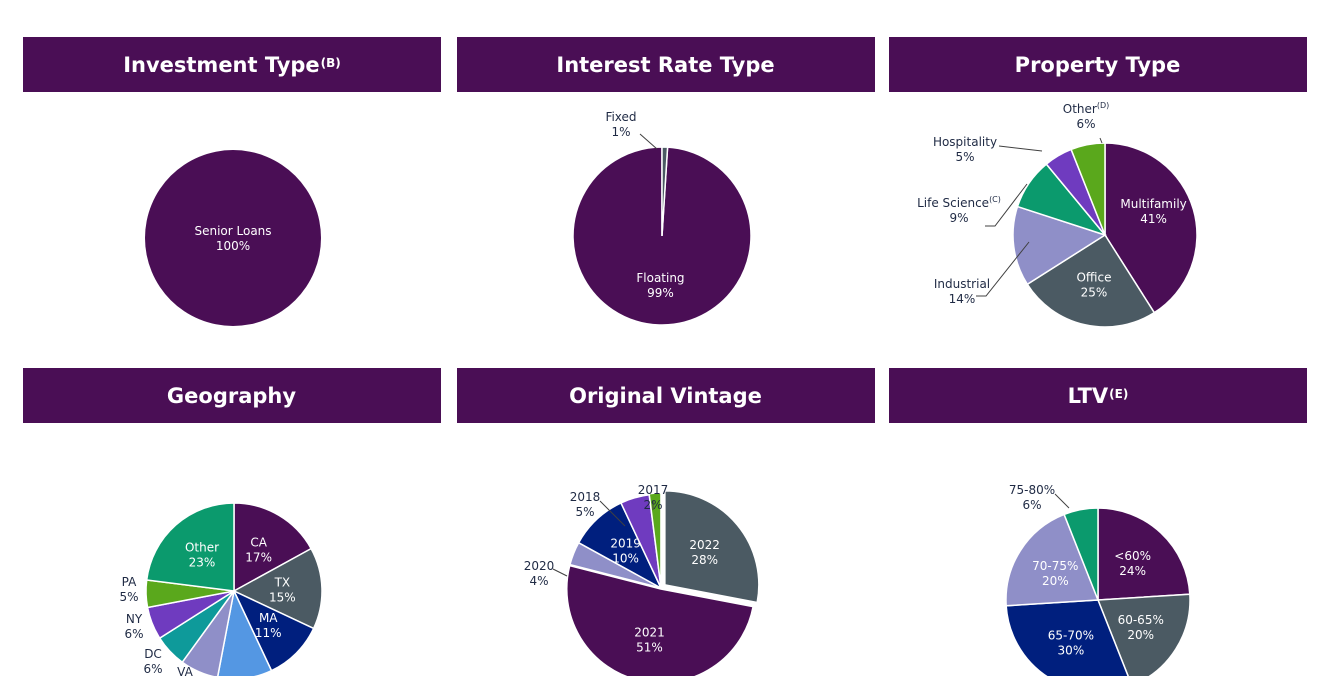 The image size is (1329, 676). I want to click on chart-title-investment-type: Investment Type (B), so click(232, 64).